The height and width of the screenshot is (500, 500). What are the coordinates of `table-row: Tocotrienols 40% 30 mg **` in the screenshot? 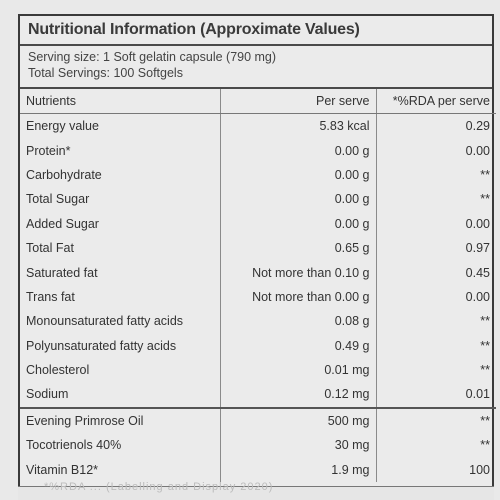 It's located at (258, 445).